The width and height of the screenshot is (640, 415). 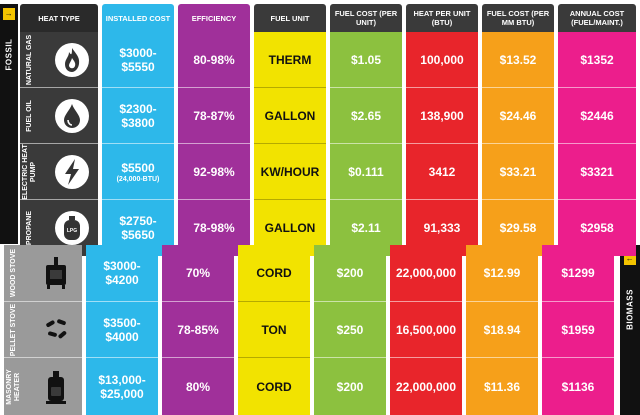 I want to click on propane-tank-icon: LPG, so click(x=72, y=228).